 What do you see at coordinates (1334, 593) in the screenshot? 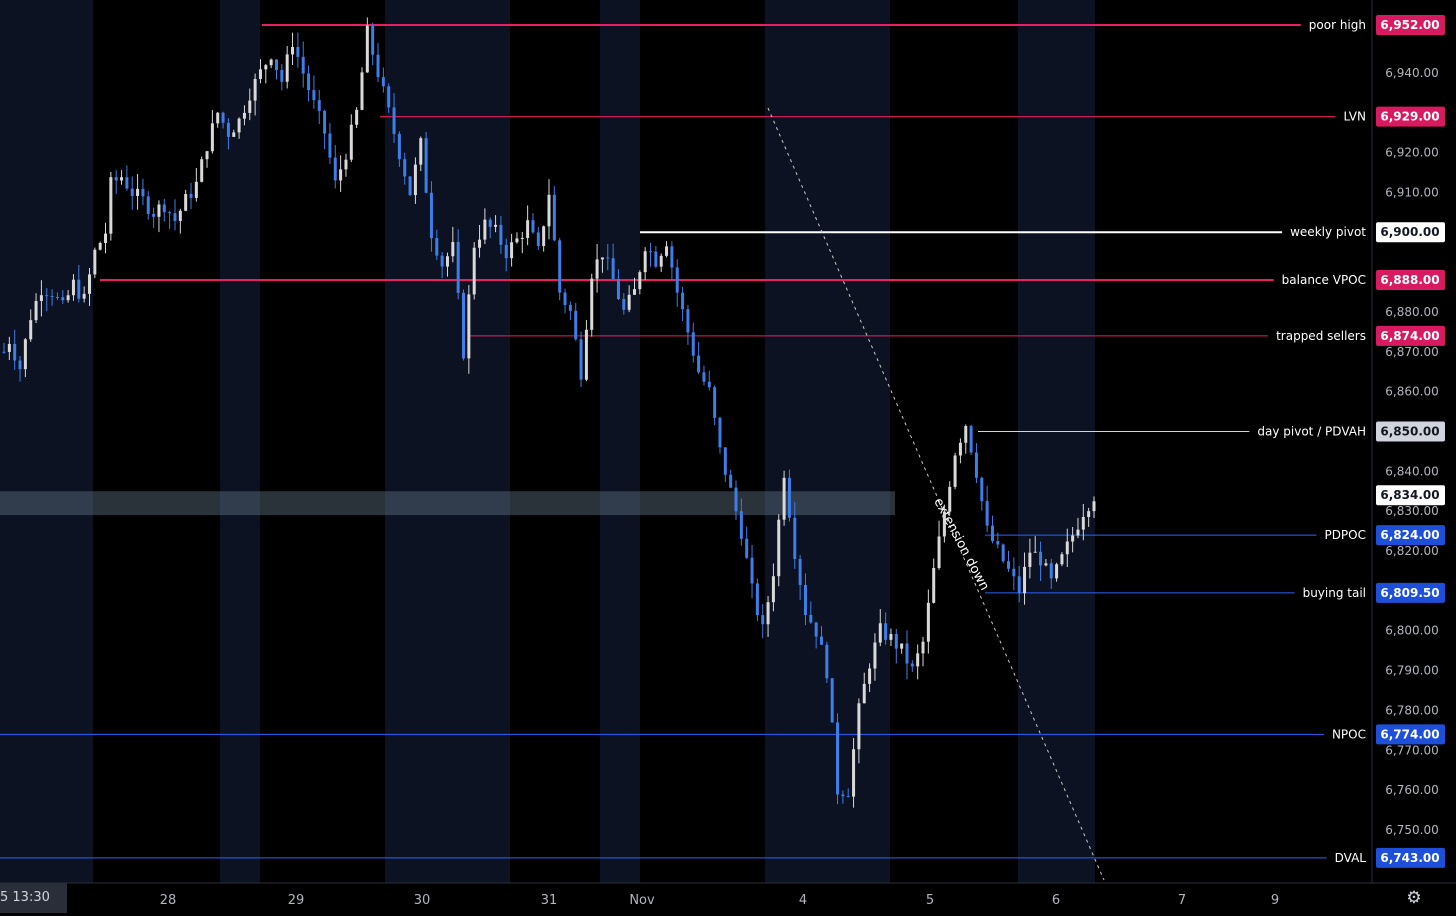
I see `level-label: buying tail` at bounding box center [1334, 593].